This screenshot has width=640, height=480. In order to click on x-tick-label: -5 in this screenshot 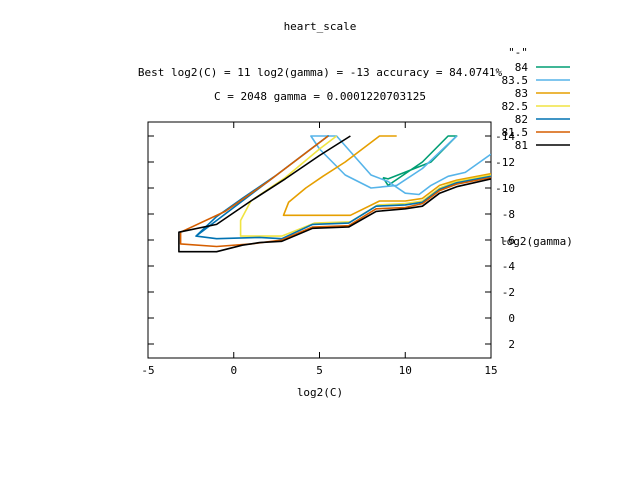, I will do `click(147, 370)`.